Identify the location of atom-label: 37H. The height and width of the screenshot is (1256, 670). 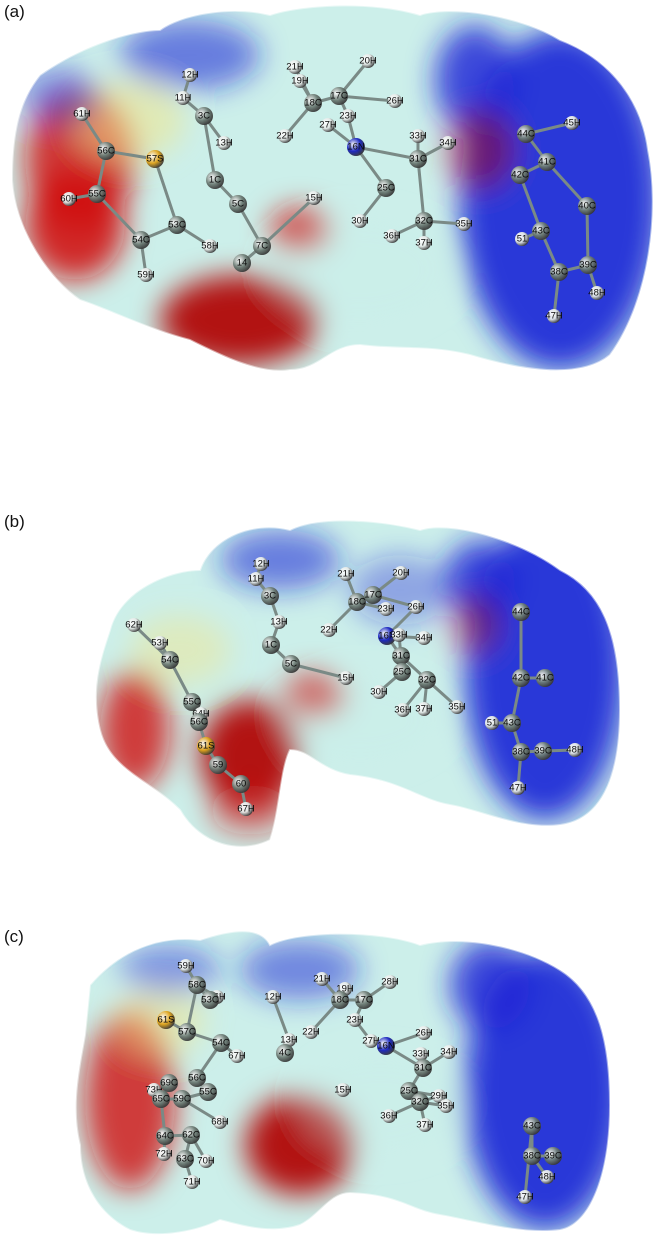
(424, 243).